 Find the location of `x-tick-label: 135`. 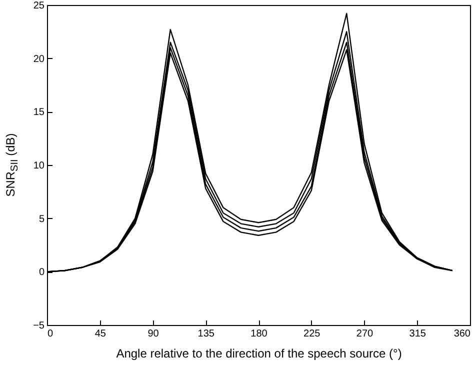

x-tick-label: 135 is located at coordinates (206, 334).